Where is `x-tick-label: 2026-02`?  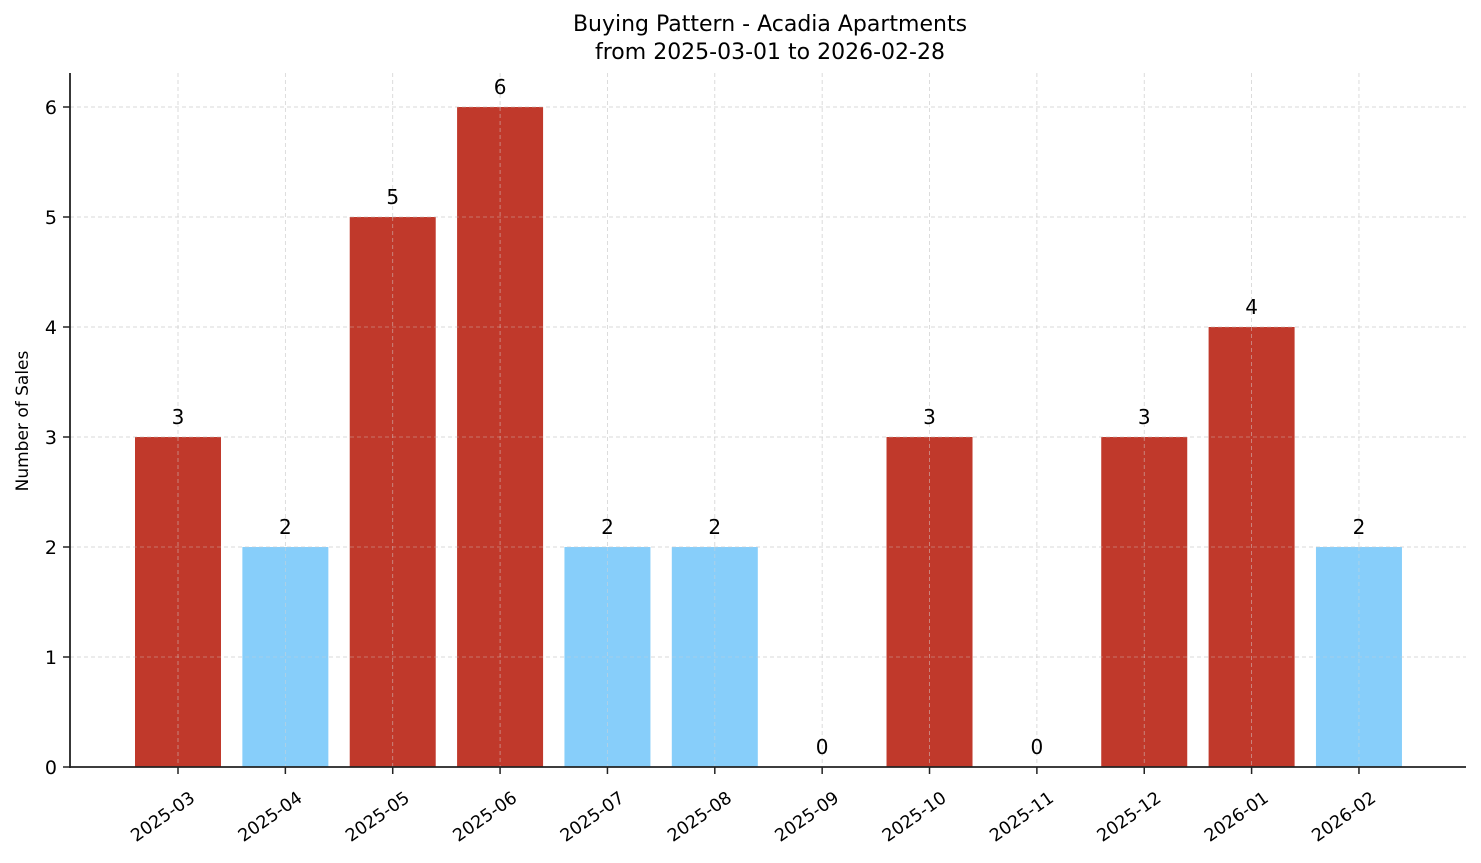 x-tick-label: 2026-02 is located at coordinates (1343, 817).